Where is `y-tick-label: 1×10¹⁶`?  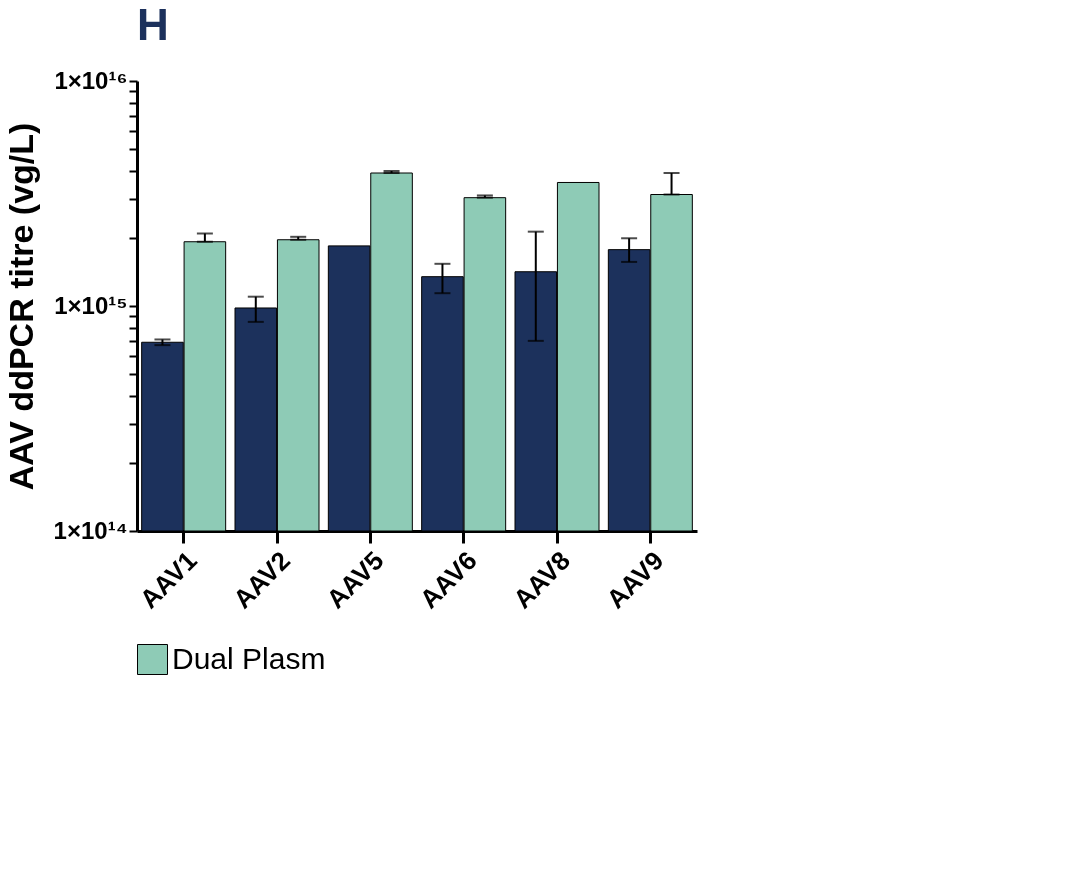
y-tick-label: 1×10¹⁶ is located at coordinates (91, 80).